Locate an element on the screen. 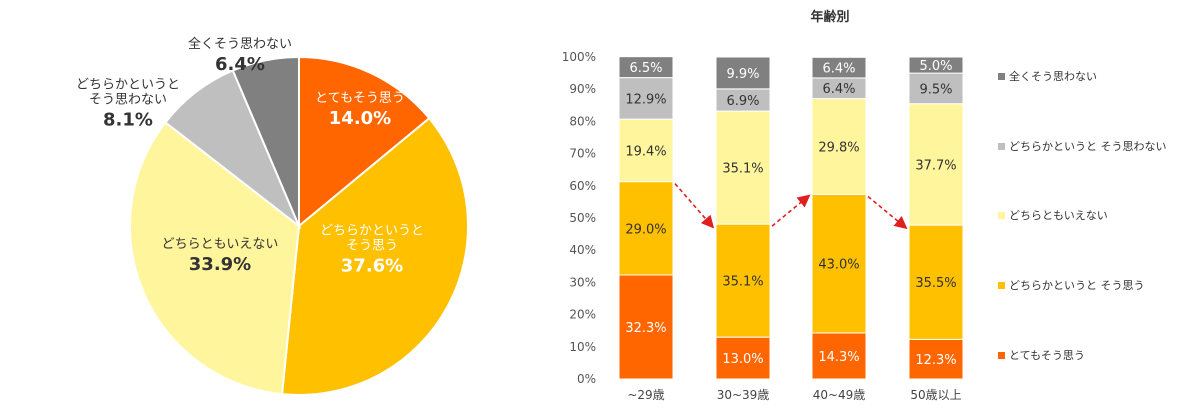 The height and width of the screenshot is (415, 1200). y-tick-label: 100% is located at coordinates (579, 57).